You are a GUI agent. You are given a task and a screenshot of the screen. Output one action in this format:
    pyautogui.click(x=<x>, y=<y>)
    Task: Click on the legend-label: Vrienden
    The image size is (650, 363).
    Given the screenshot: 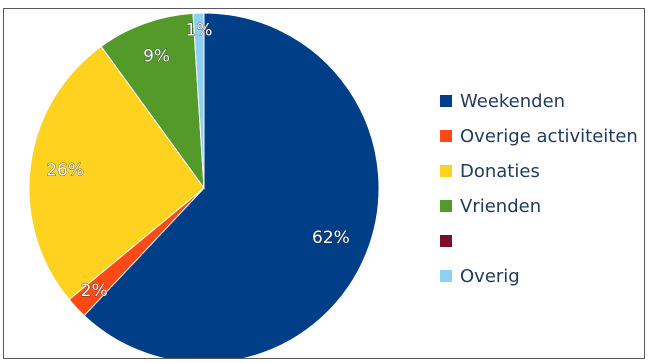 What is the action you would take?
    pyautogui.click(x=500, y=206)
    